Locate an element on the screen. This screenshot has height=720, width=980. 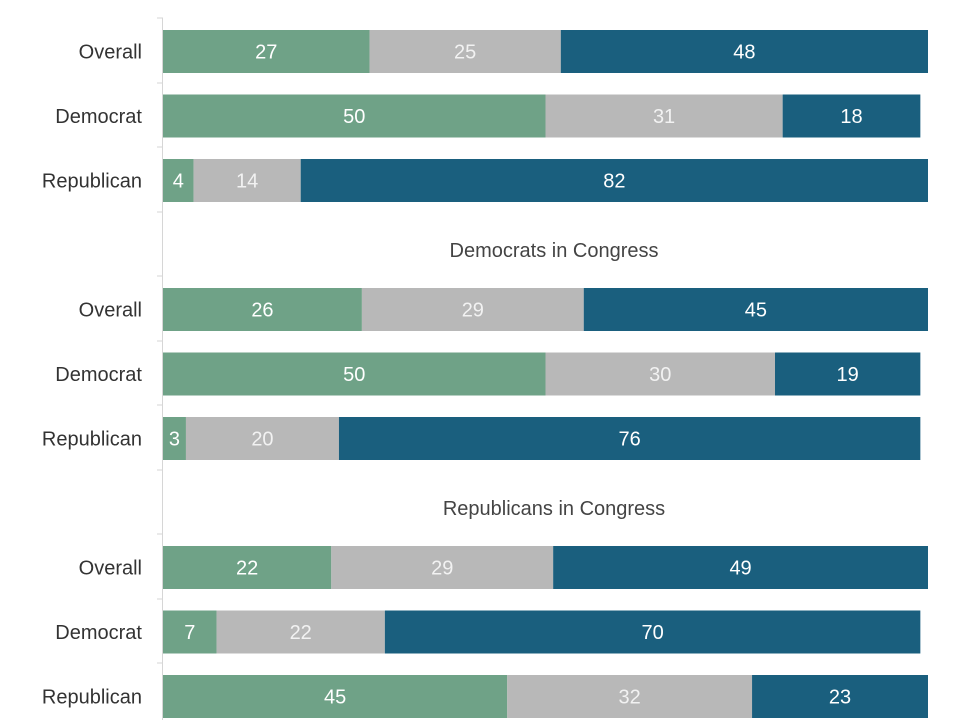
data-label: 31 is located at coordinates (664, 117).